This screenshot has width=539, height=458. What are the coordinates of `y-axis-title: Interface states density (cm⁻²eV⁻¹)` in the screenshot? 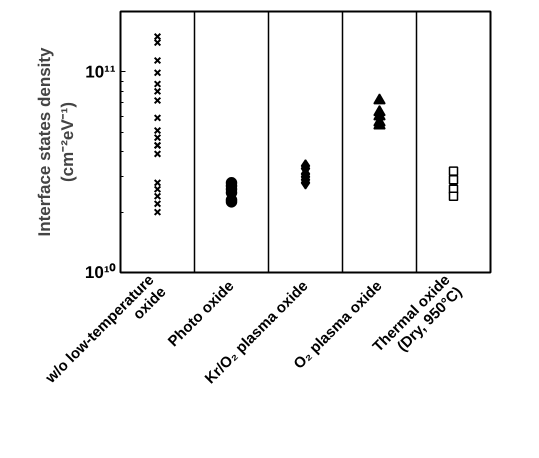 It's located at (56, 141).